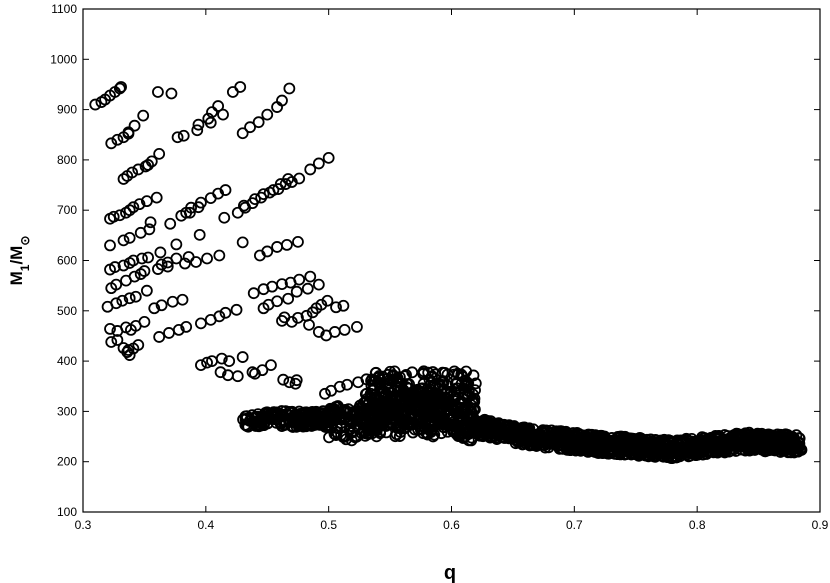 The image size is (830, 583). What do you see at coordinates (697, 525) in the screenshot?
I see `x-tick-label: 0.8` at bounding box center [697, 525].